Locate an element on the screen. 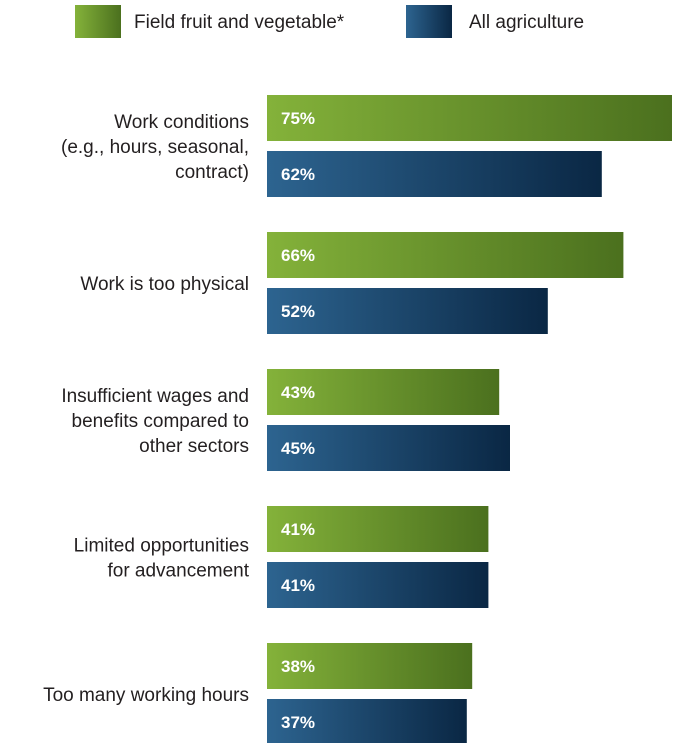 The height and width of the screenshot is (743, 673). category-label-line: Too many working hours is located at coordinates (146, 695).